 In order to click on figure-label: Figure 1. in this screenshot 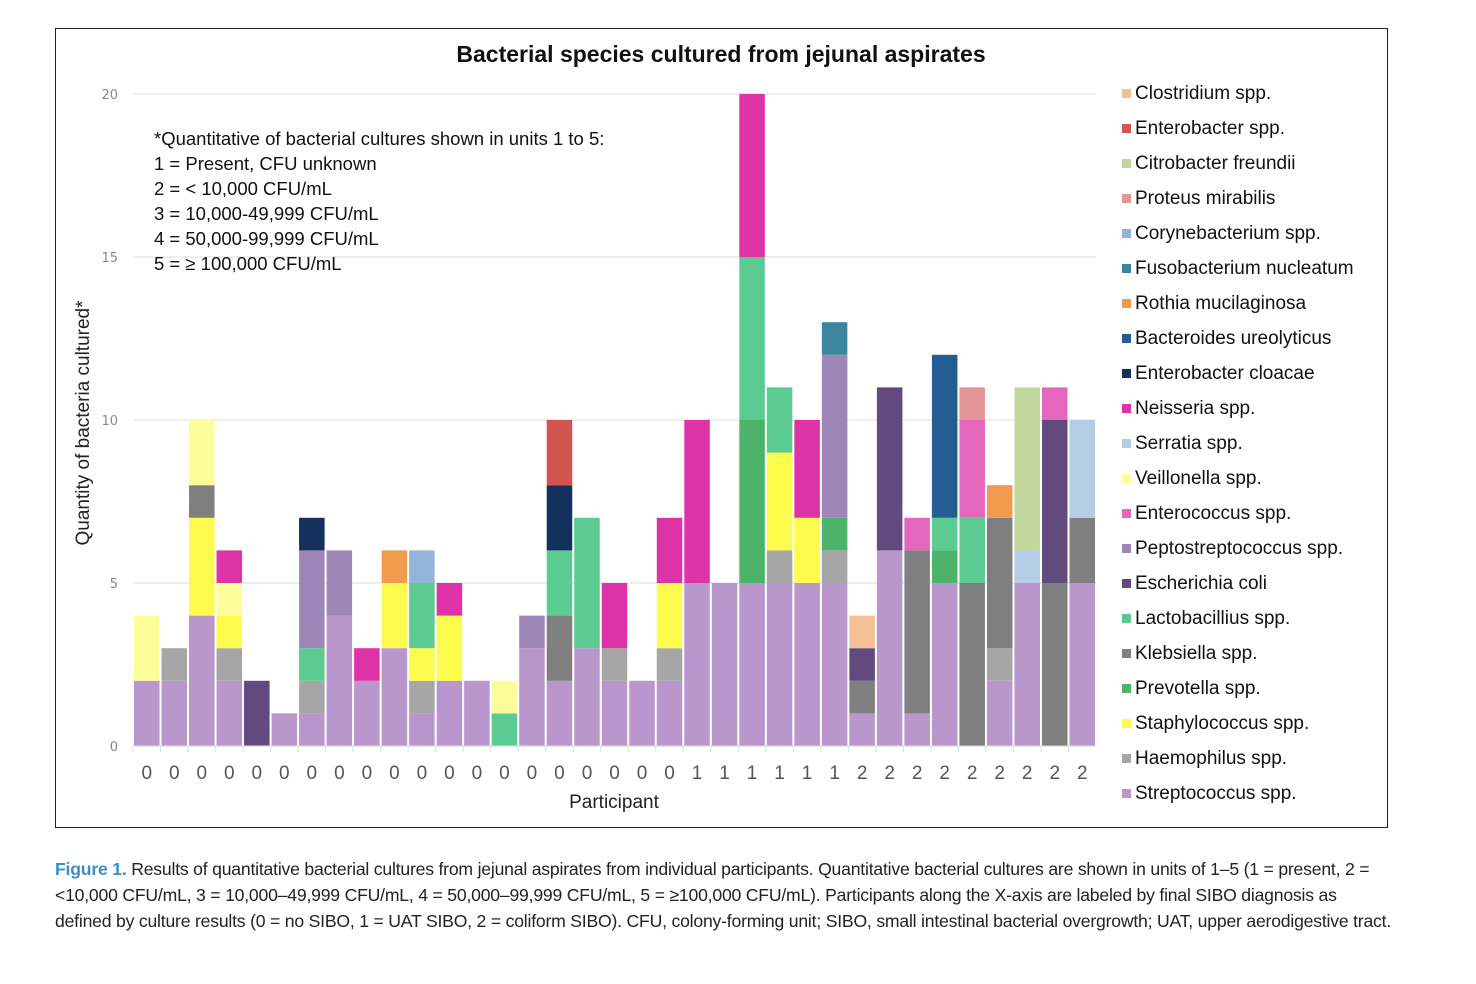, I will do `click(91, 869)`.